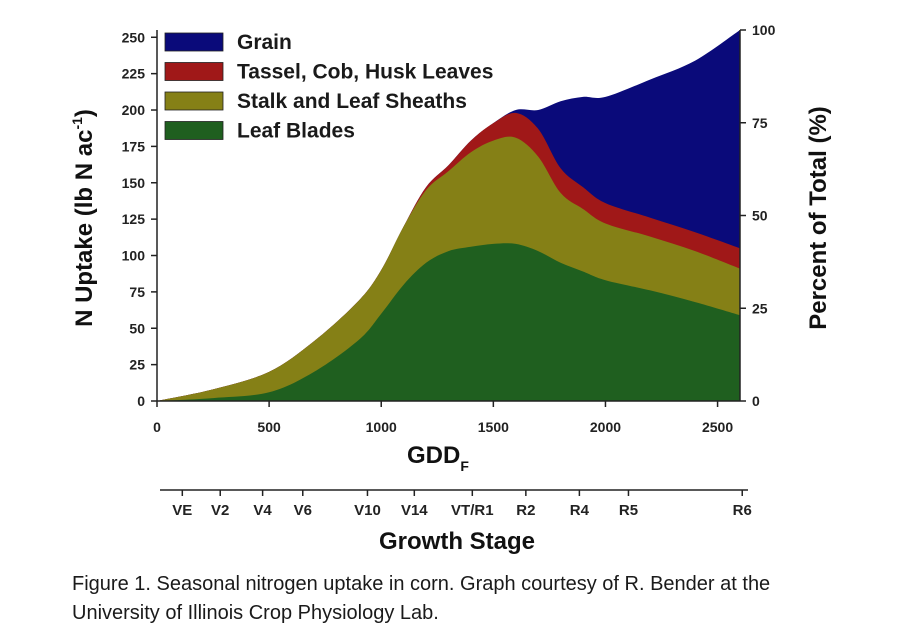 The height and width of the screenshot is (640, 911). Describe the element at coordinates (157, 427) in the screenshot. I see `x-tick-label: 0` at that location.